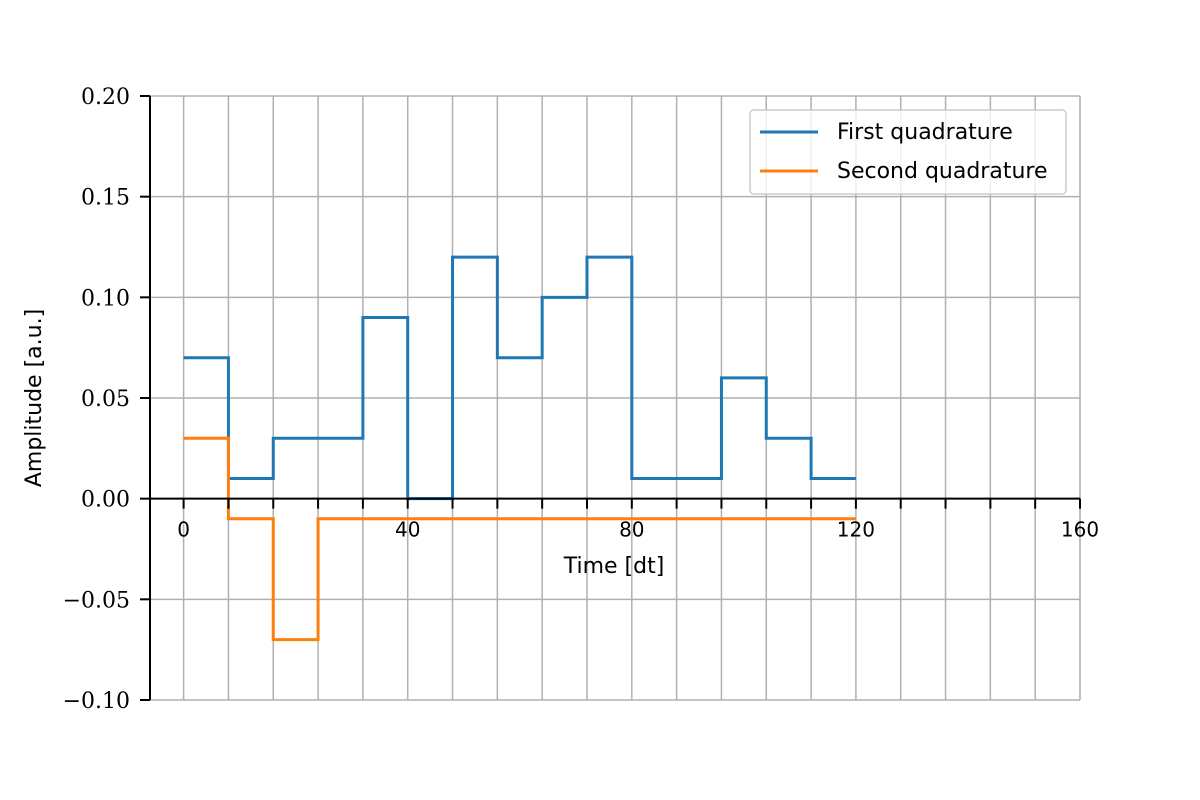  What do you see at coordinates (856, 530) in the screenshot?
I see `x-tick-label: 120` at bounding box center [856, 530].